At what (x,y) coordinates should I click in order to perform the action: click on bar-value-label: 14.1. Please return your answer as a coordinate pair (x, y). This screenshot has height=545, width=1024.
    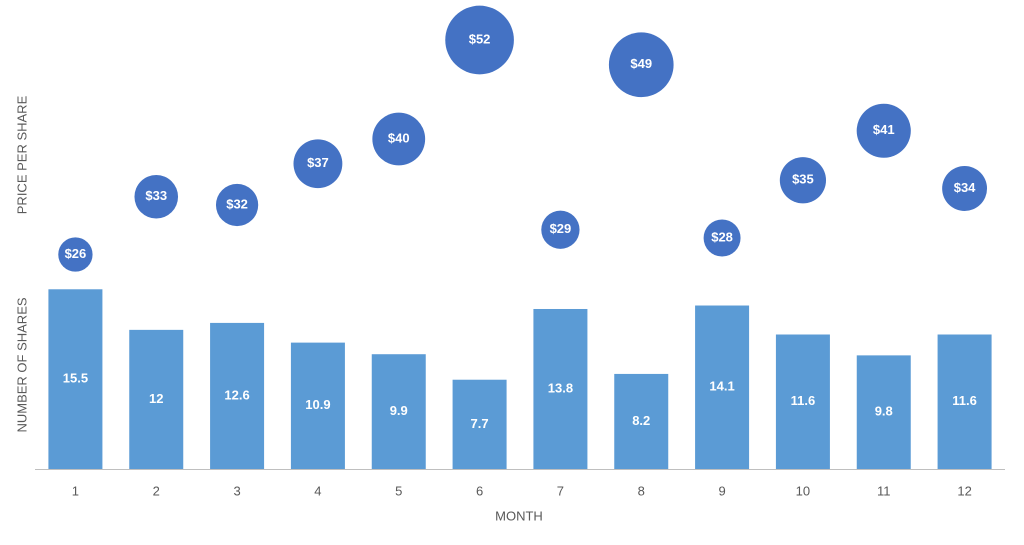
    Looking at the image, I should click on (721, 386).